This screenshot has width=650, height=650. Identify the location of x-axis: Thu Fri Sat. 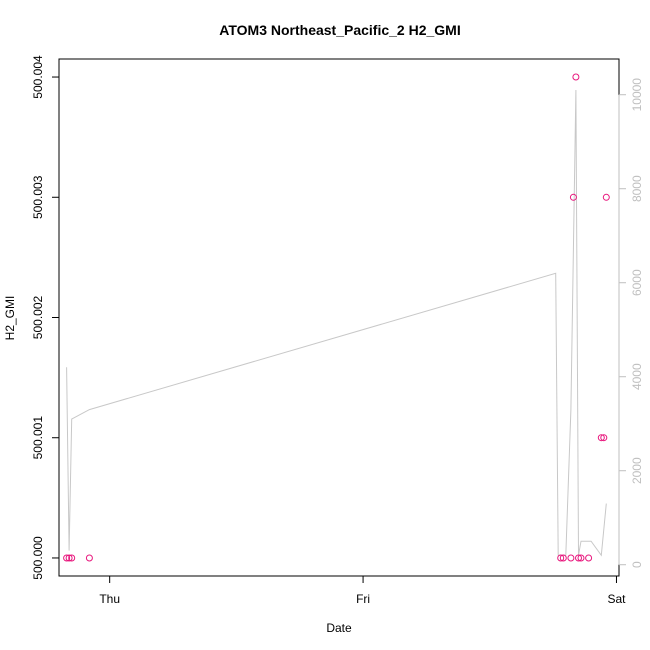
(362, 590).